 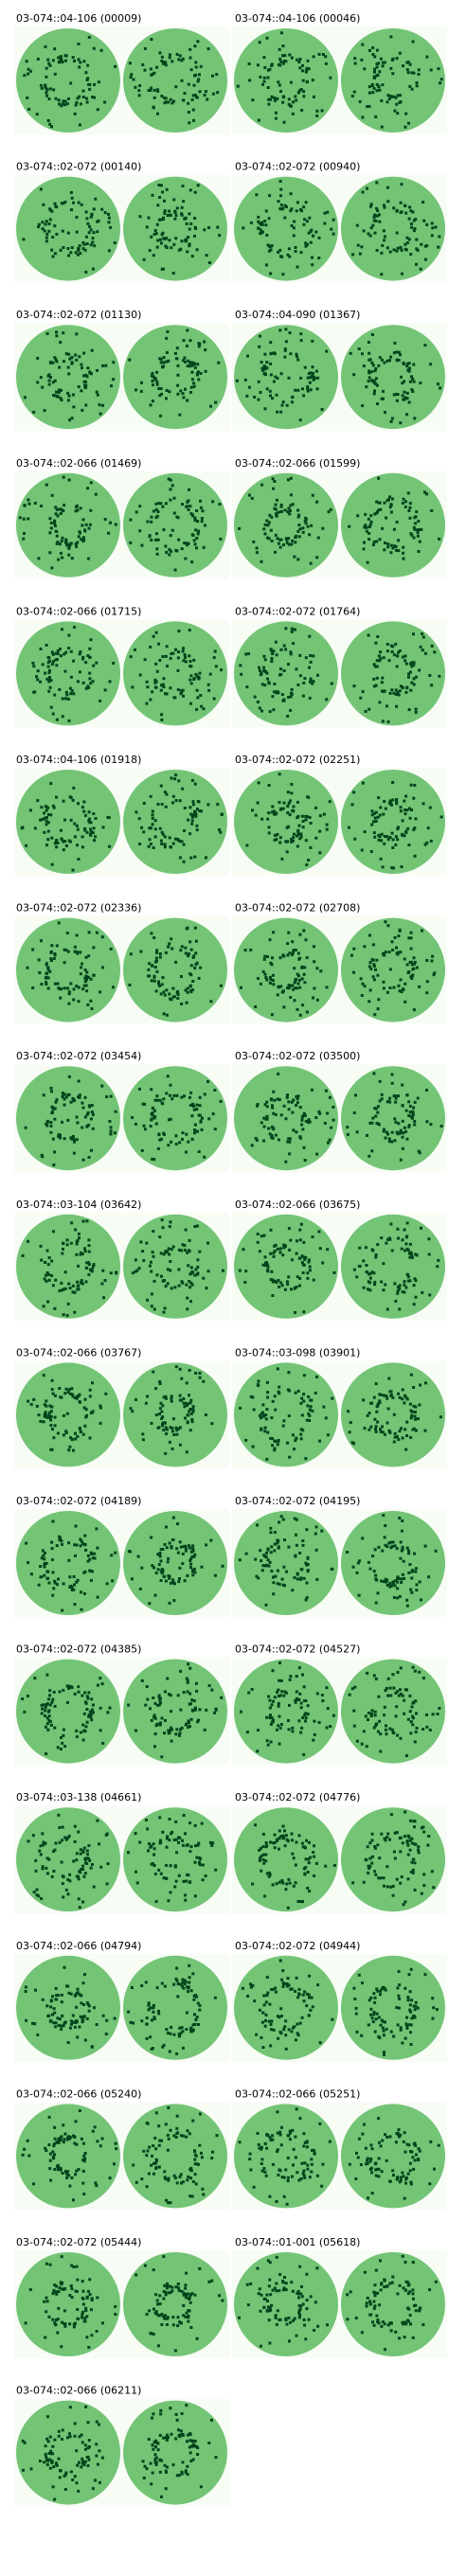 I want to click on wafer, so click(x=175, y=525).